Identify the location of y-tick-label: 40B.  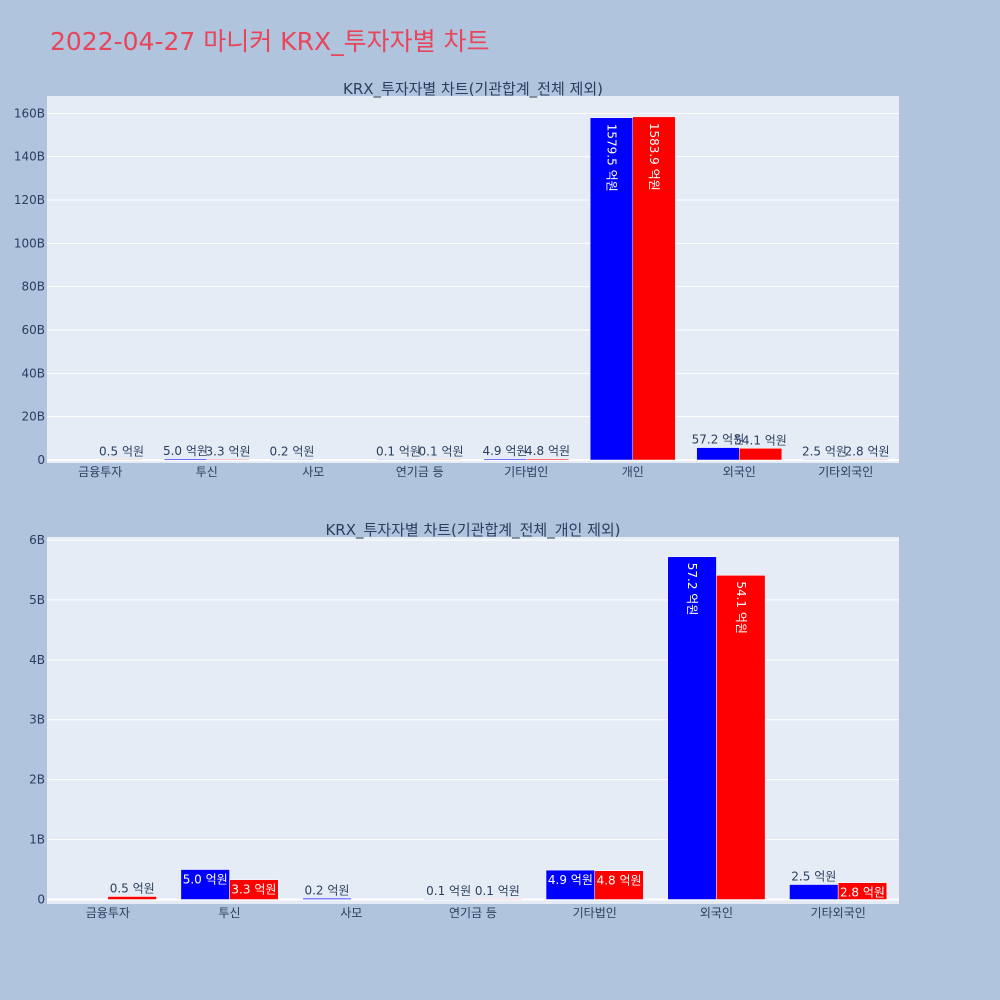
(33, 373).